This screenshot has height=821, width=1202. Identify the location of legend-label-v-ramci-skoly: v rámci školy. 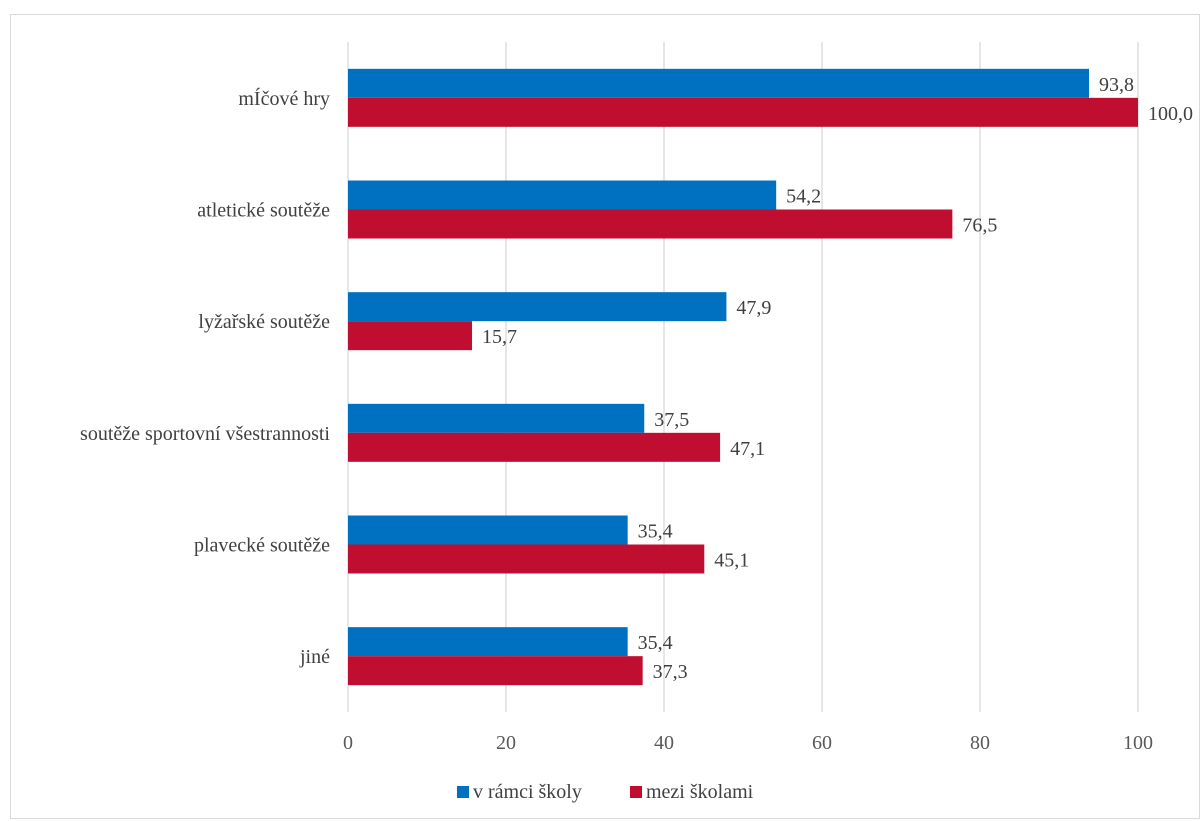
(527, 792).